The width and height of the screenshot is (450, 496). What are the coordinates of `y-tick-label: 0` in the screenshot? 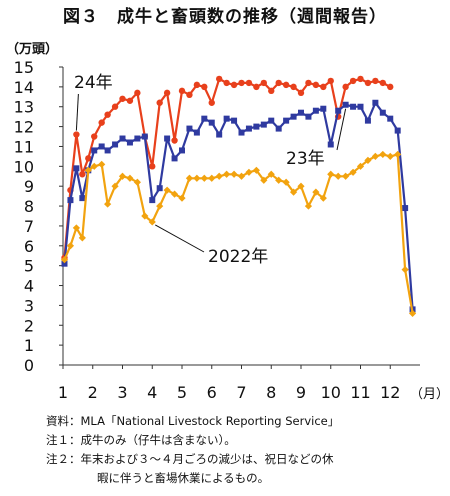 It's located at (29, 365).